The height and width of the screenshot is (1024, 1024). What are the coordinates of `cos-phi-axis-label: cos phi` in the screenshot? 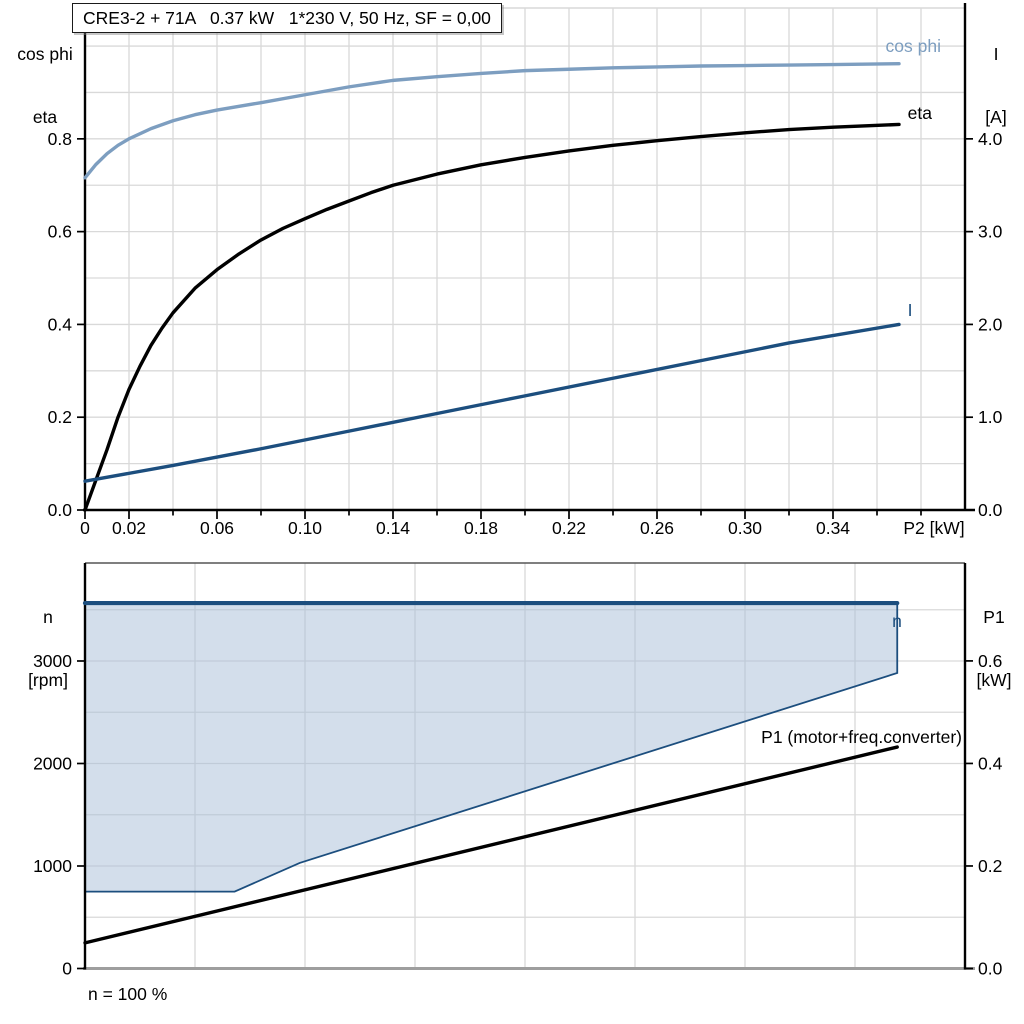 It's located at (45, 54).